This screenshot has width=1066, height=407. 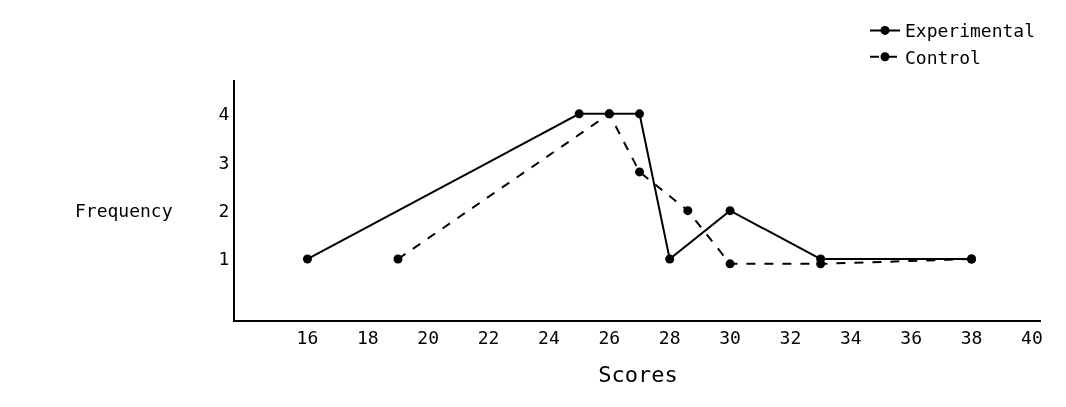 I want to click on x-tick-label: 28, so click(x=669, y=337).